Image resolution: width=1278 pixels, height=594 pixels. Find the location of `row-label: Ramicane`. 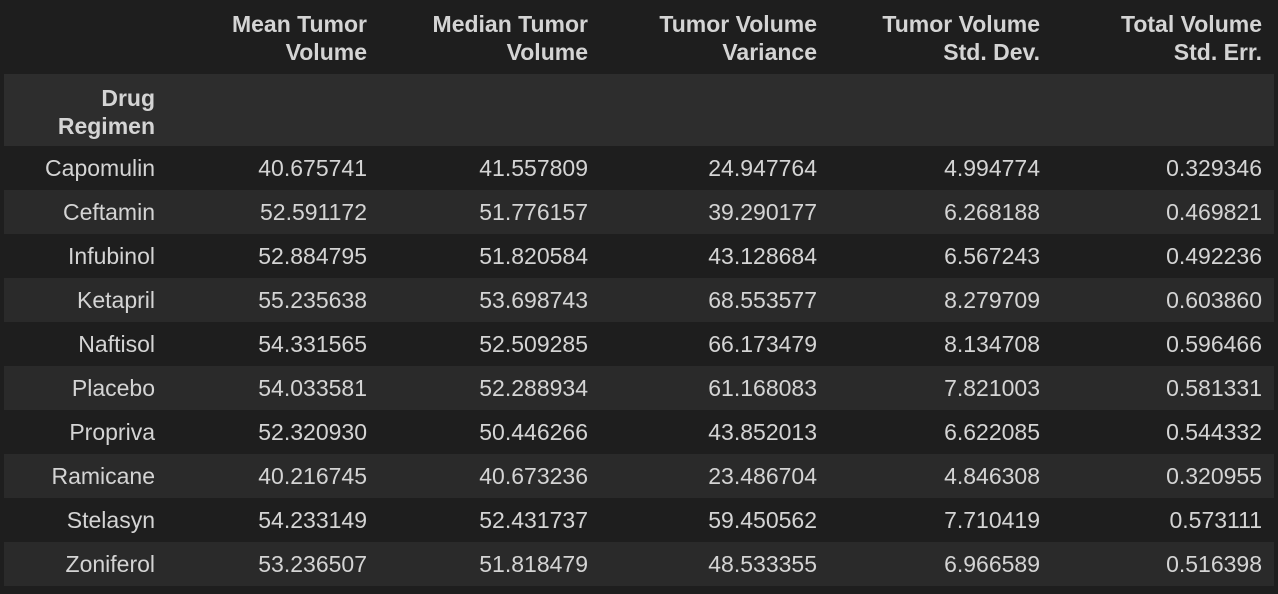

row-label: Ramicane is located at coordinates (103, 475).